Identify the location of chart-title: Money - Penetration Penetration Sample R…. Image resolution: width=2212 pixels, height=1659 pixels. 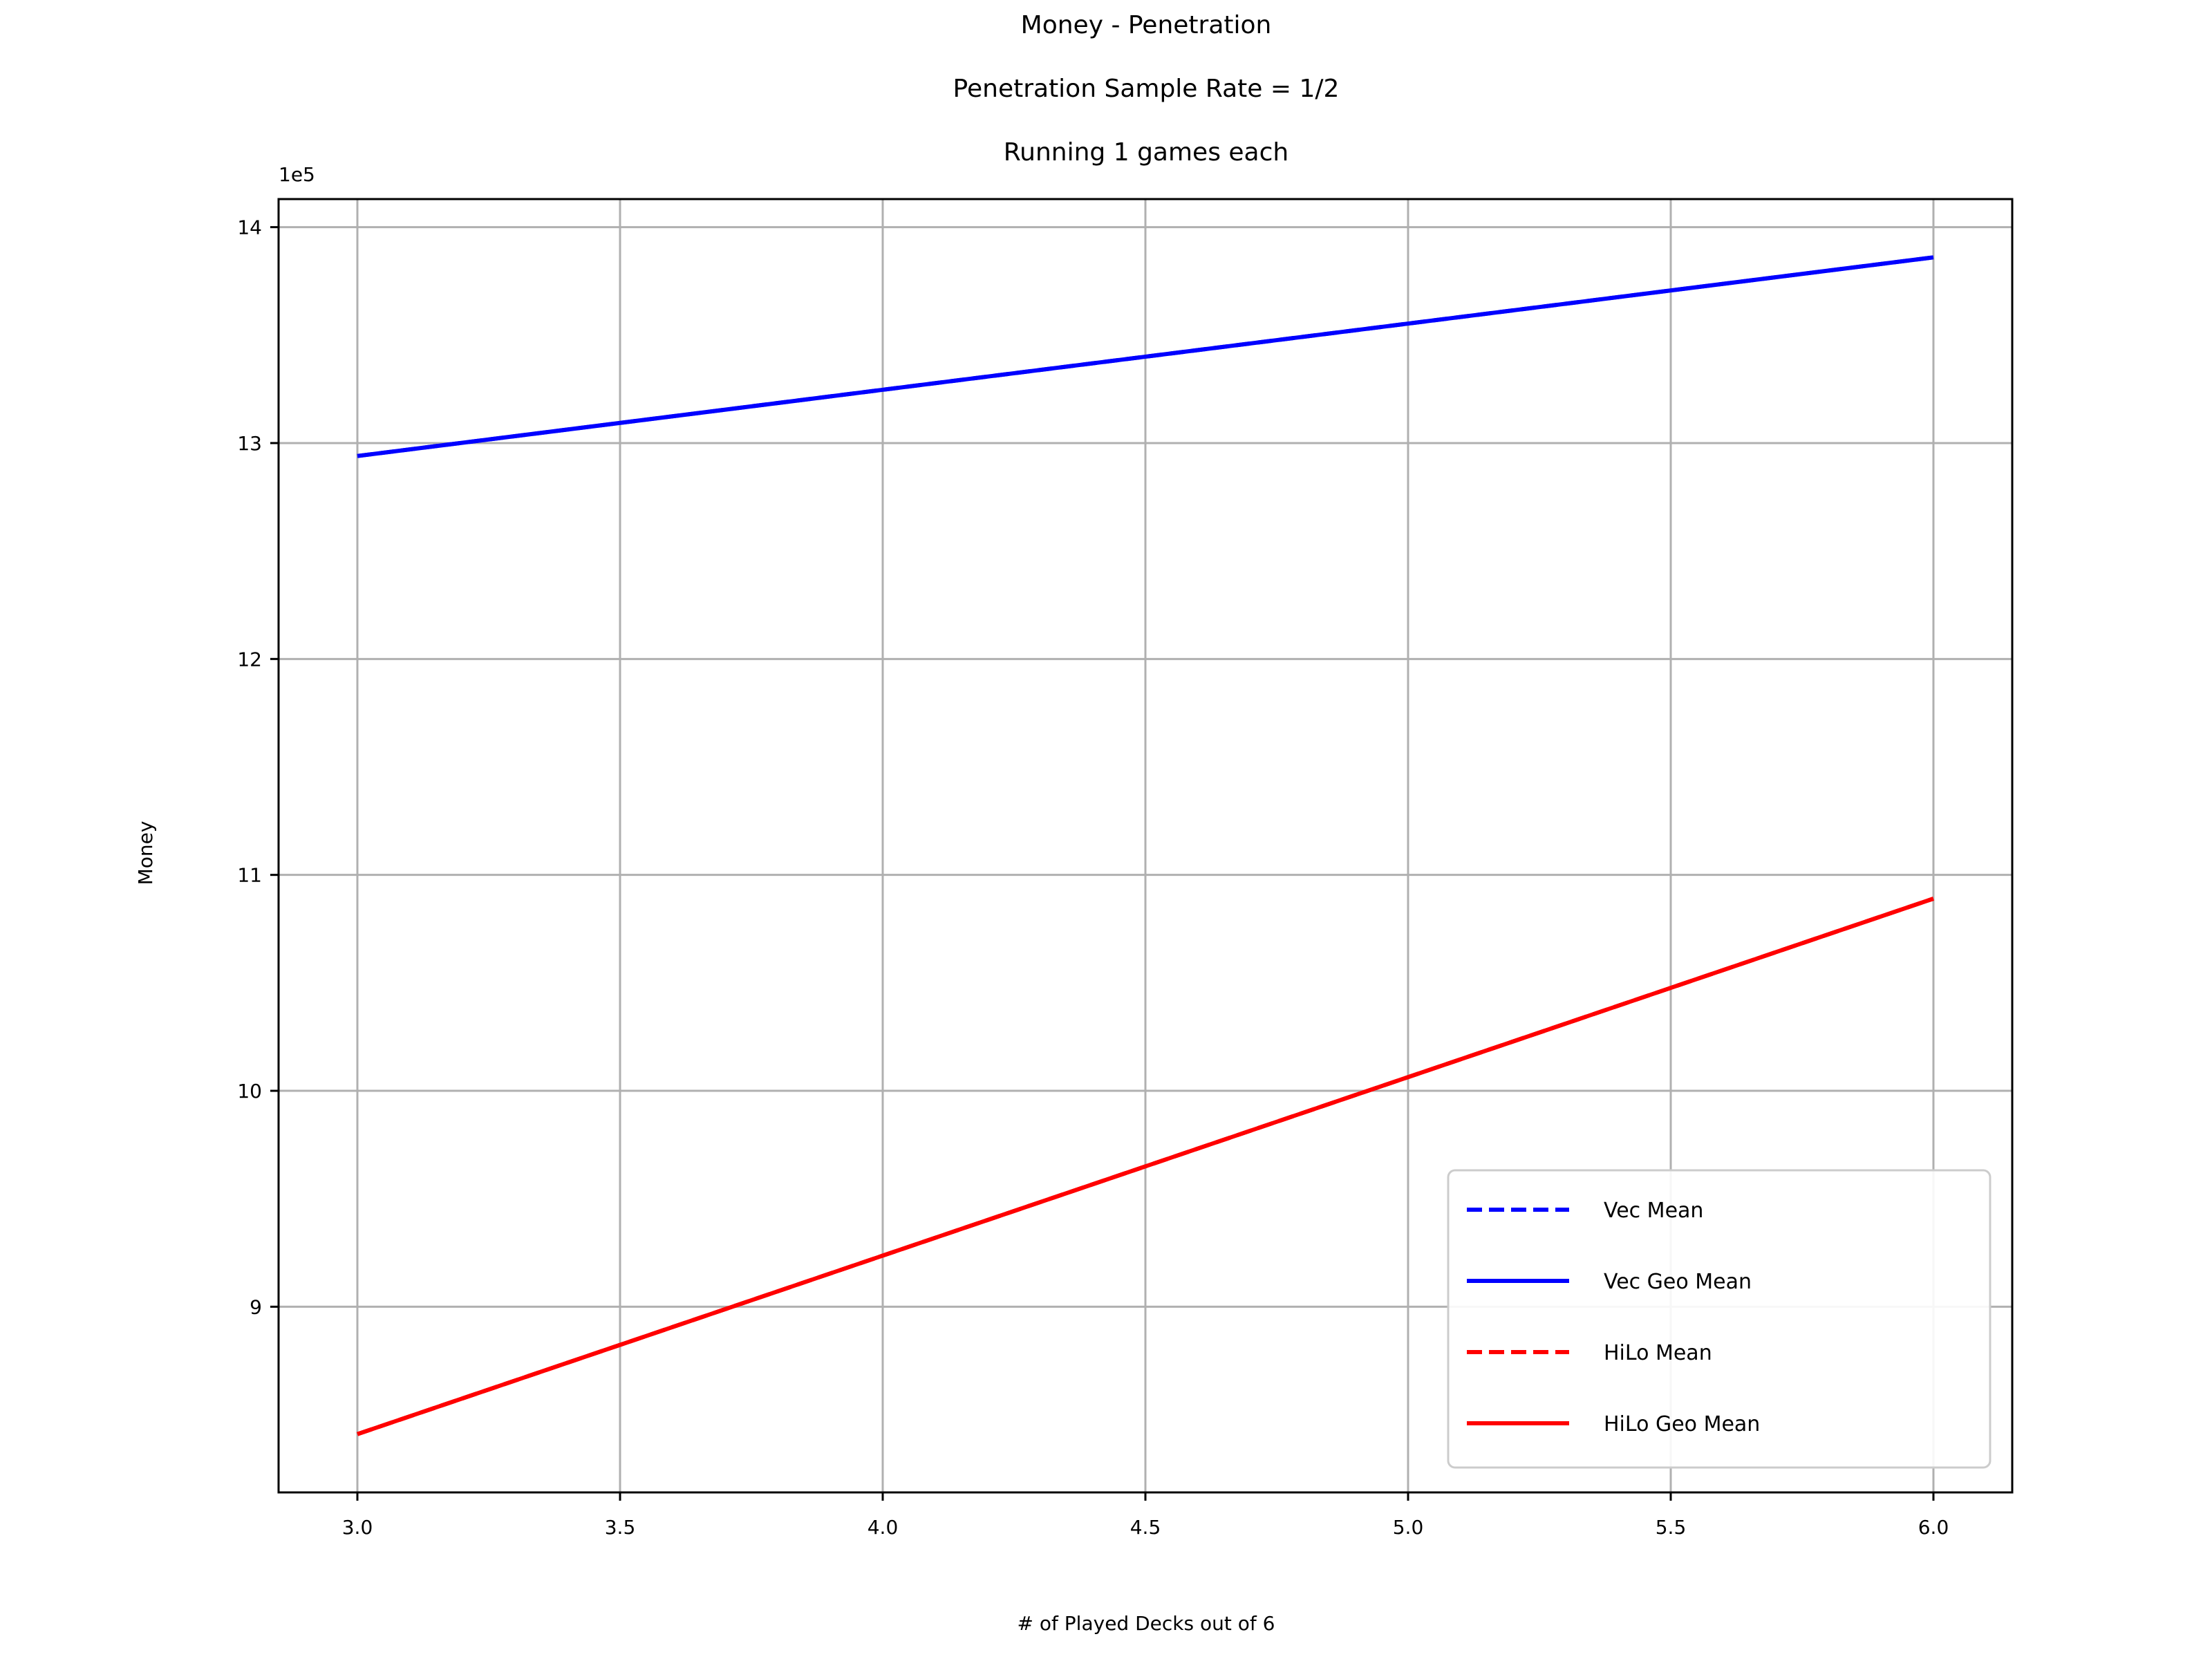
(1146, 89).